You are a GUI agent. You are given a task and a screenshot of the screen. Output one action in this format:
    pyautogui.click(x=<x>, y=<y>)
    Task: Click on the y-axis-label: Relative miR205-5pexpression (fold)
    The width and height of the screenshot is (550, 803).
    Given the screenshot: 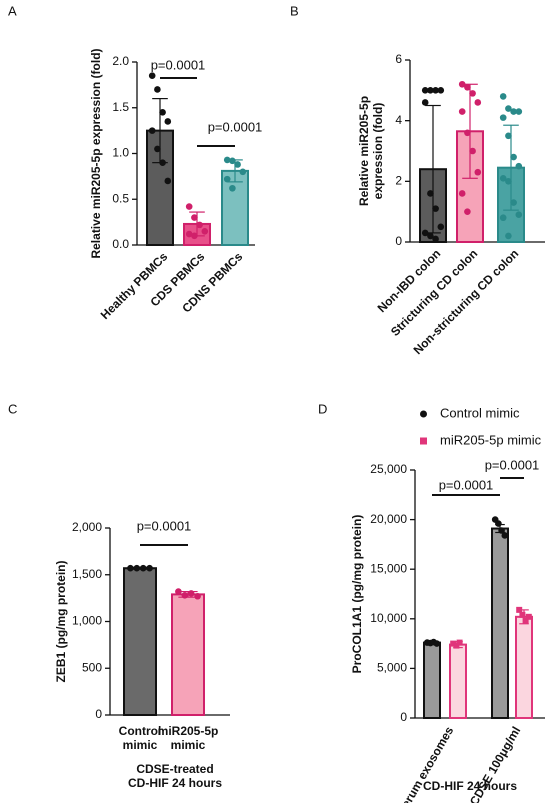 What is the action you would take?
    pyautogui.click(x=371, y=151)
    